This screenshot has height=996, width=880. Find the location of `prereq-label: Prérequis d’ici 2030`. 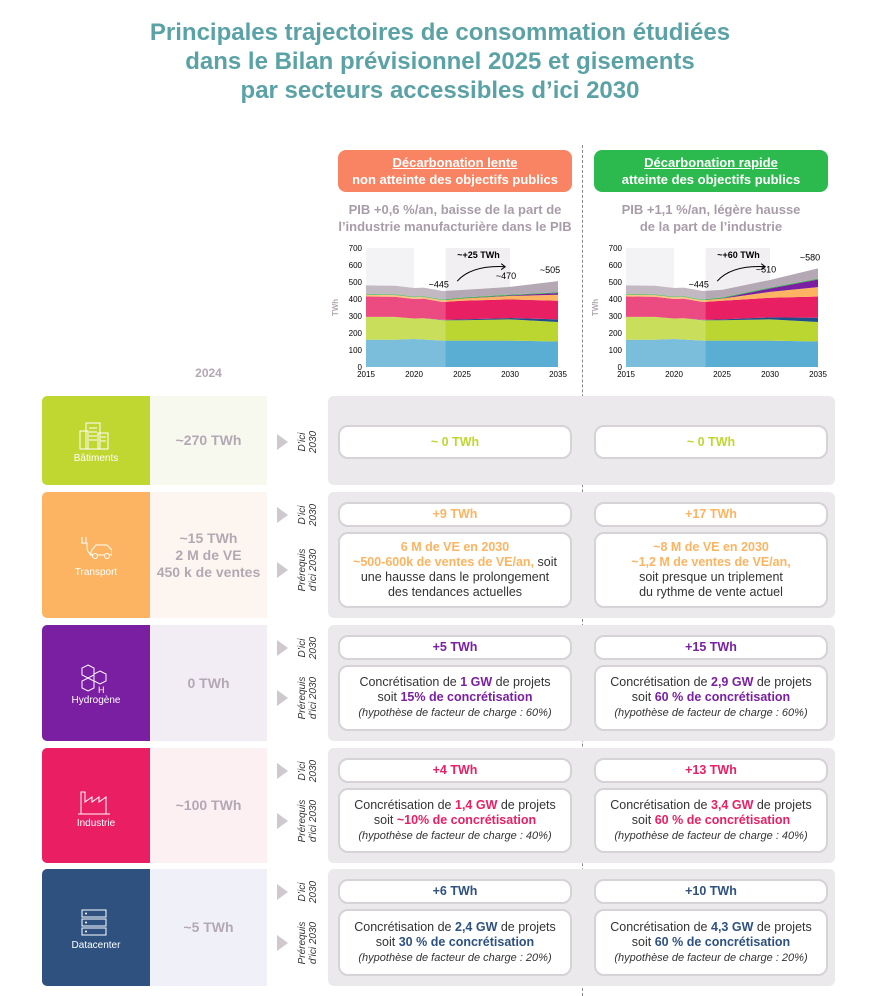

prereq-label: Prérequis d’ici 2030 is located at coordinates (308, 820).